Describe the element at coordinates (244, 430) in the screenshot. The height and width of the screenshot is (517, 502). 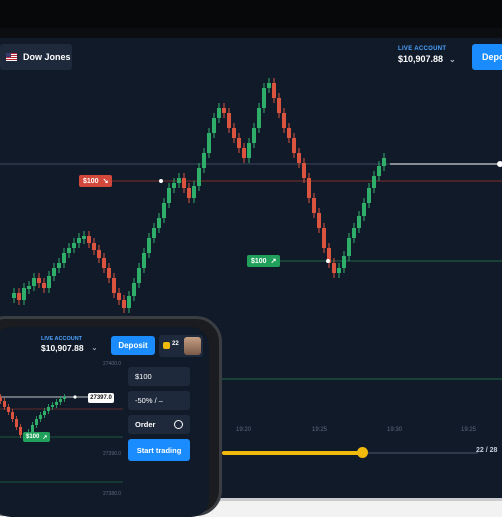
I see `time-tick: 19:20` at that location.